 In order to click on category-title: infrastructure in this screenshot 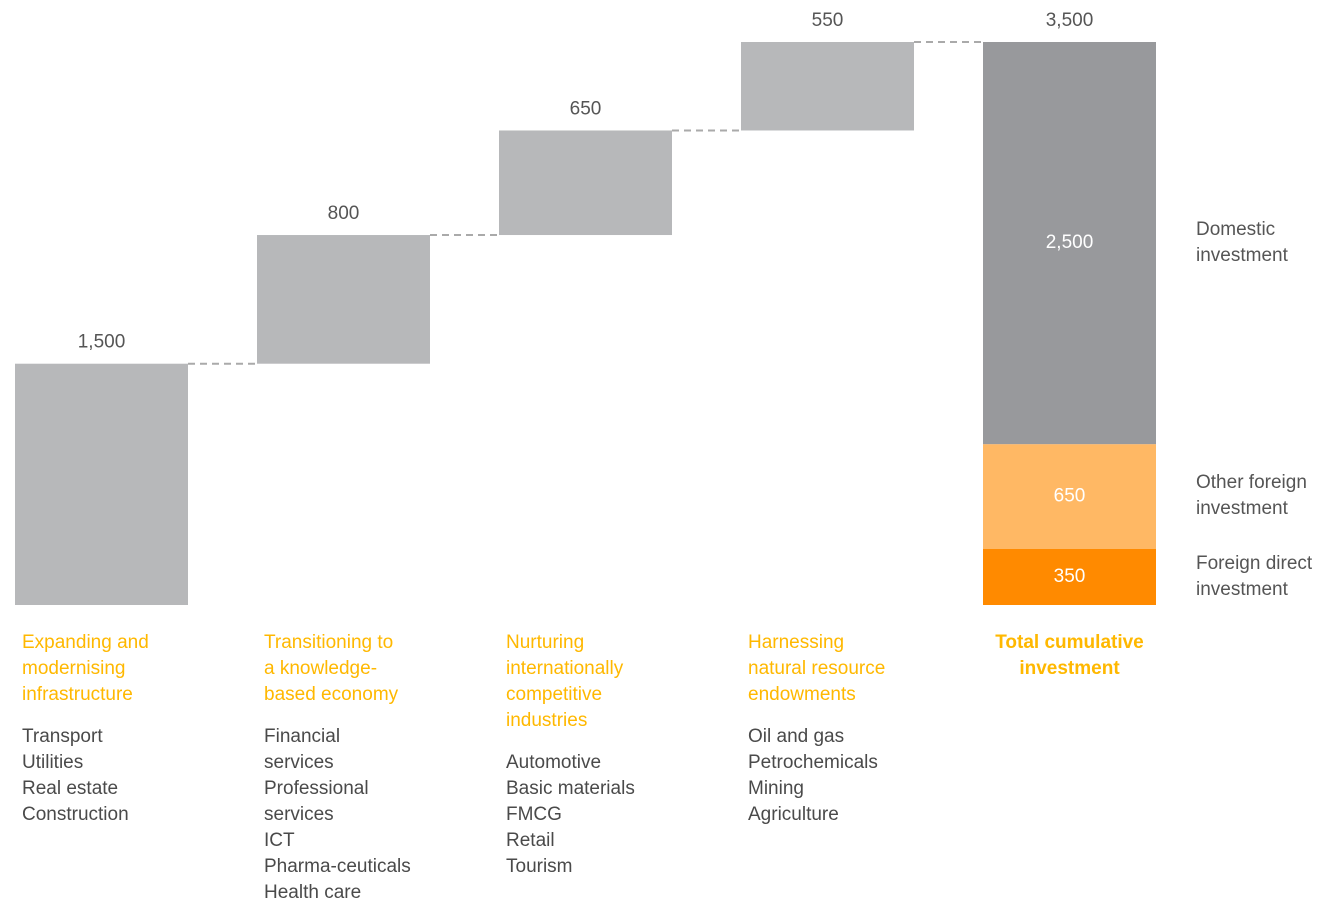, I will do `click(77, 694)`.